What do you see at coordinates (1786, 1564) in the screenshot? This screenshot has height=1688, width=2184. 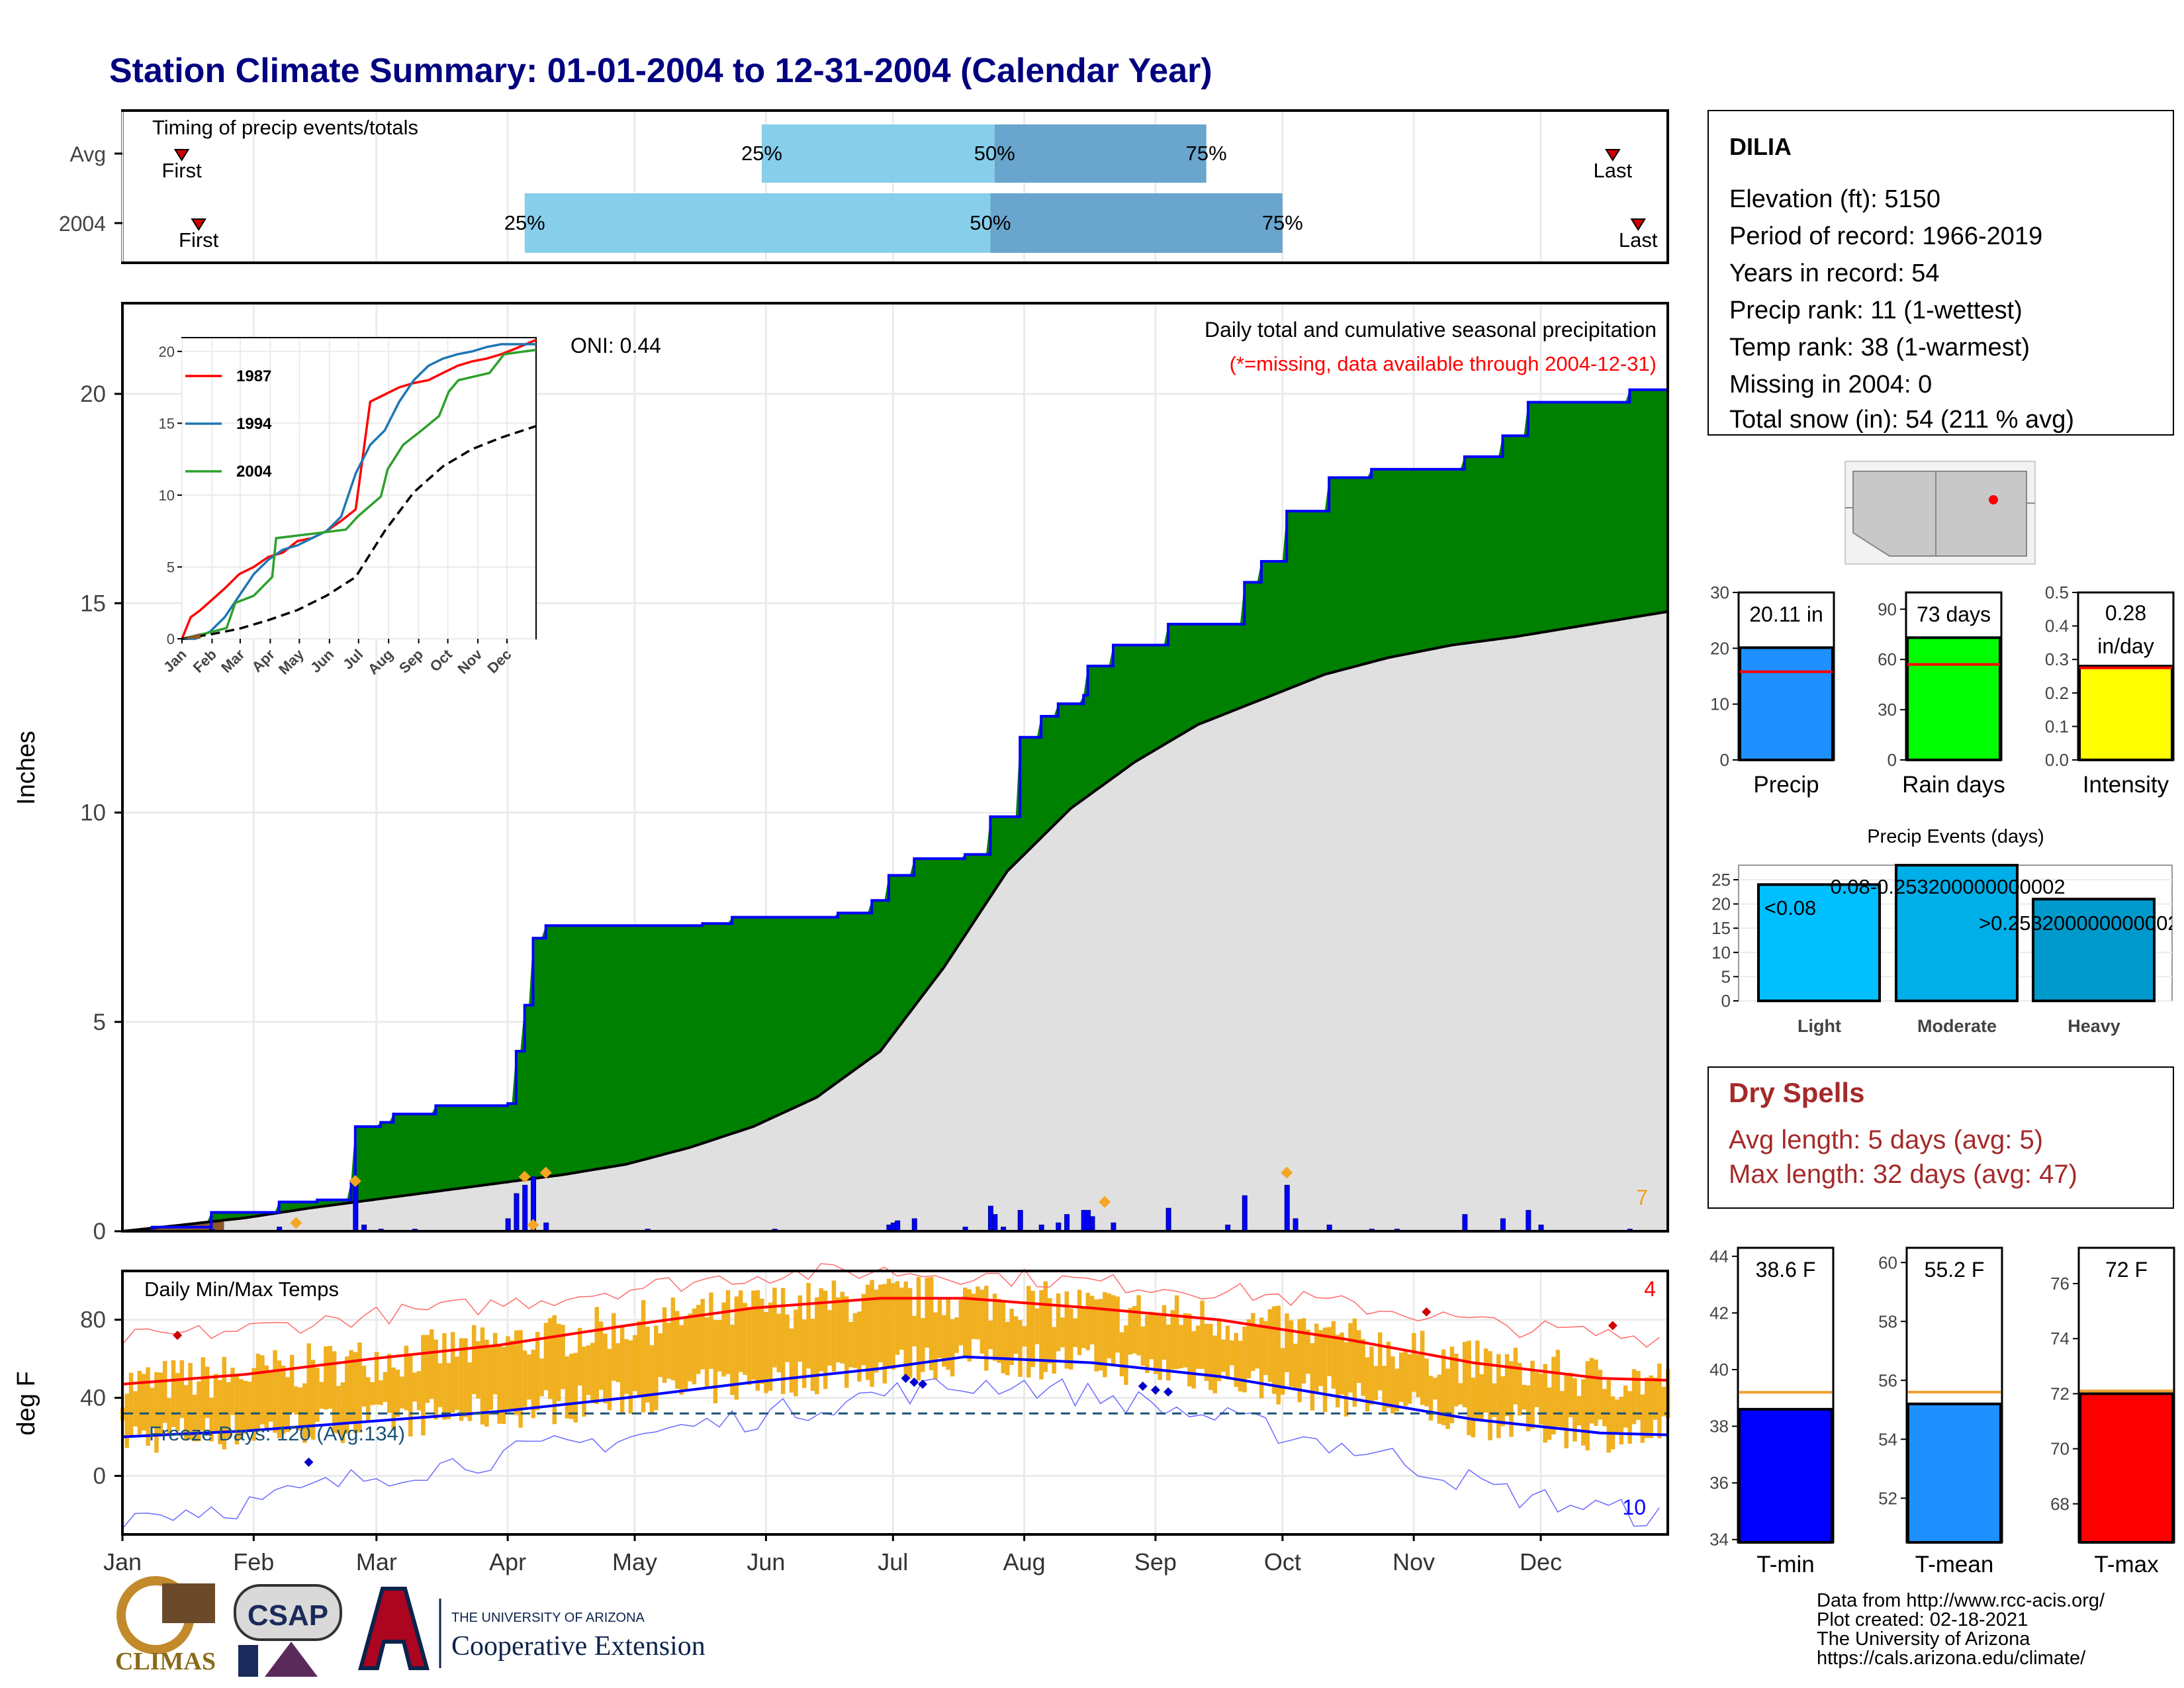 I see `stat-panel-label: T-min` at bounding box center [1786, 1564].